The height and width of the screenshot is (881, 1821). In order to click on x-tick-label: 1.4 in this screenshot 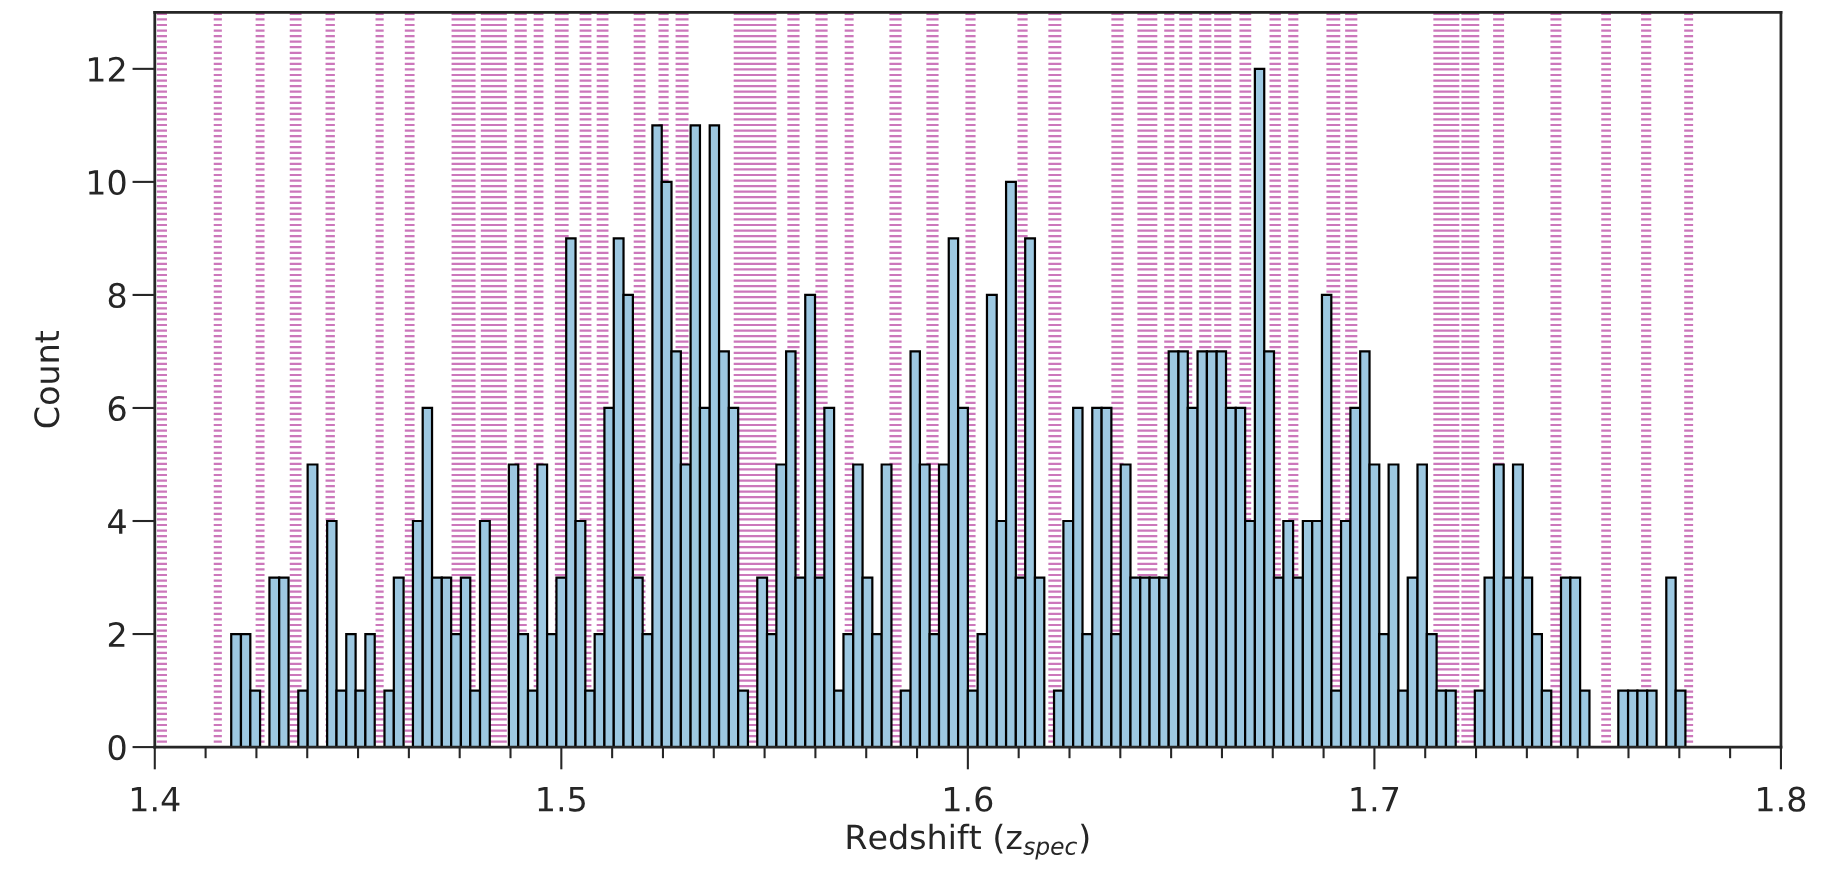, I will do `click(155, 799)`.